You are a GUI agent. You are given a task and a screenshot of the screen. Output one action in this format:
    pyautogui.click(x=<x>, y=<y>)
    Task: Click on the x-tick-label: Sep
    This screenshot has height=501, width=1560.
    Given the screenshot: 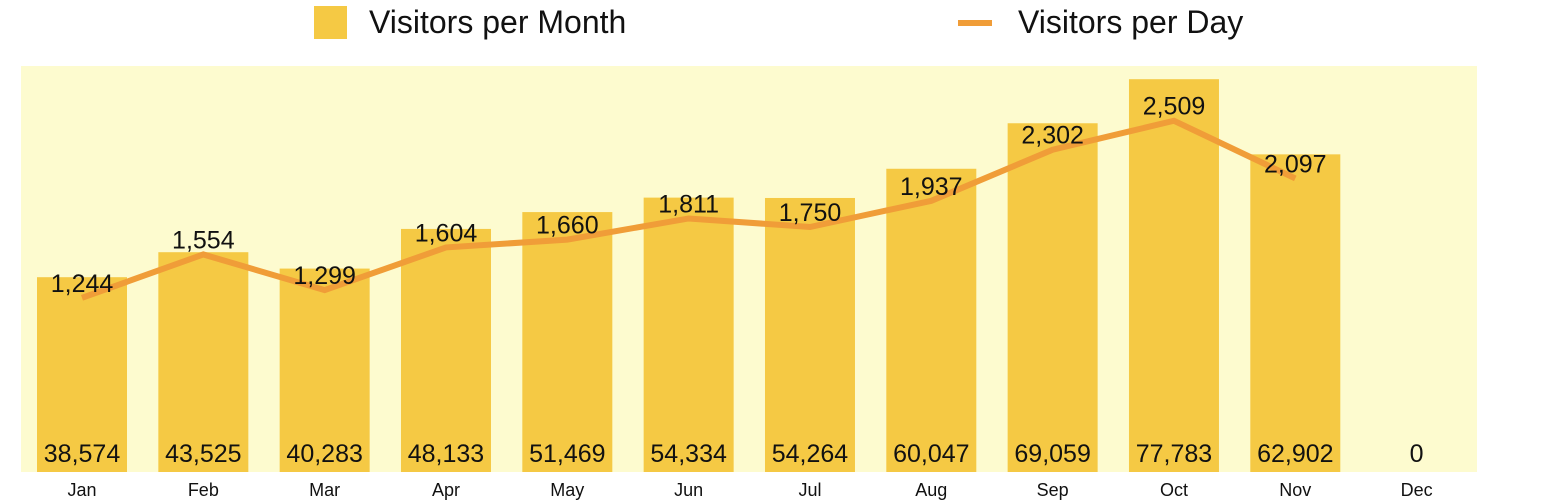 What is the action you would take?
    pyautogui.click(x=1052, y=490)
    